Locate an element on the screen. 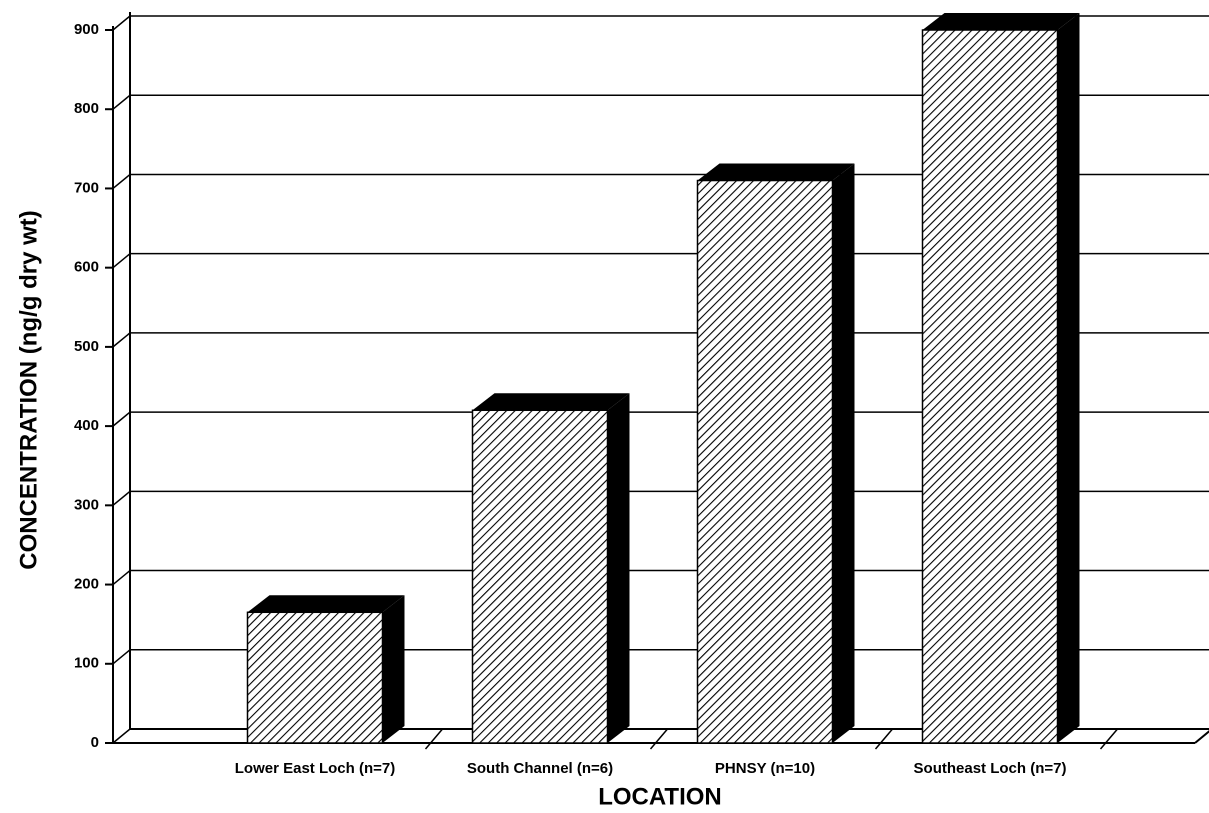 The height and width of the screenshot is (813, 1209). floor-right is located at coordinates (1201, 737).